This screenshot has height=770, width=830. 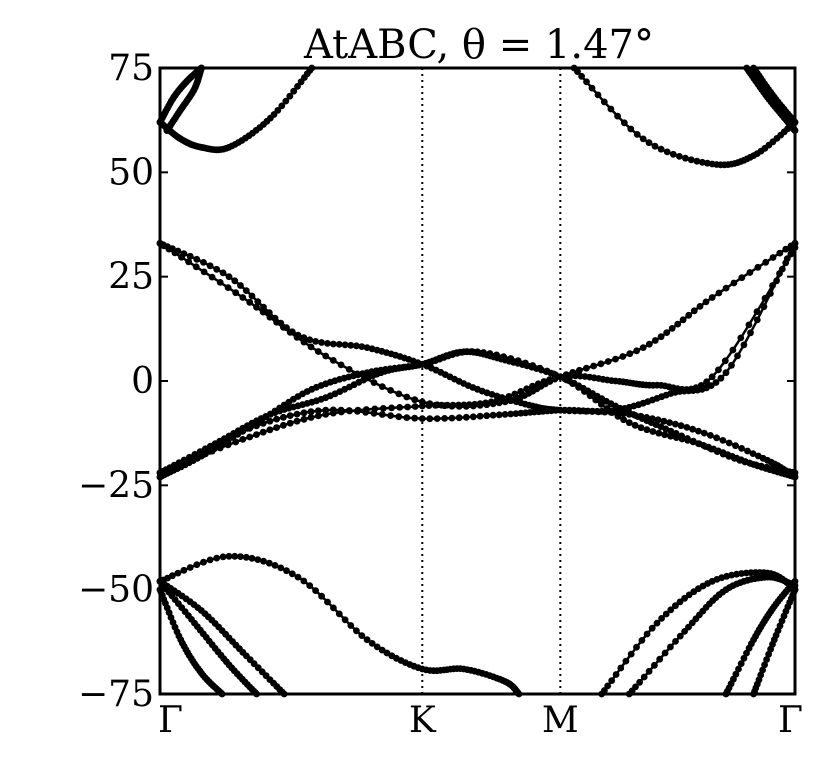 I want to click on y-tick-label: −50, so click(x=116, y=590).